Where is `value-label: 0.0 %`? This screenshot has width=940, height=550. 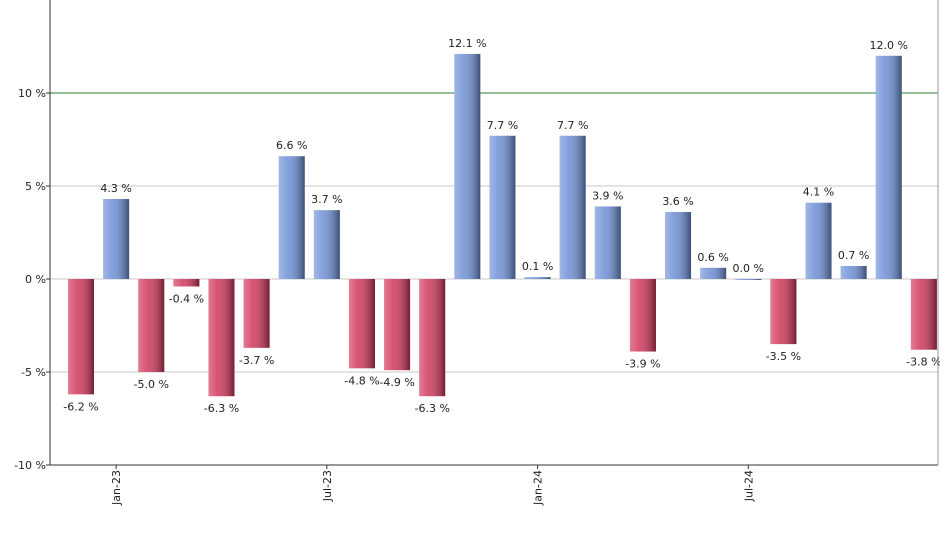
value-label: 0.0 % is located at coordinates (748, 268).